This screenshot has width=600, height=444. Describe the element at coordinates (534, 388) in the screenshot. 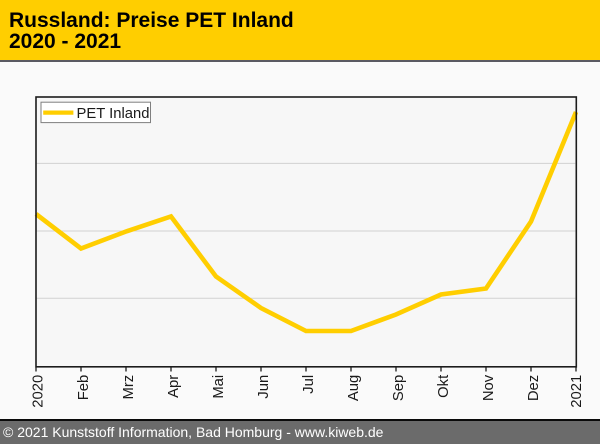

I see `svg-text: Dez` at that location.